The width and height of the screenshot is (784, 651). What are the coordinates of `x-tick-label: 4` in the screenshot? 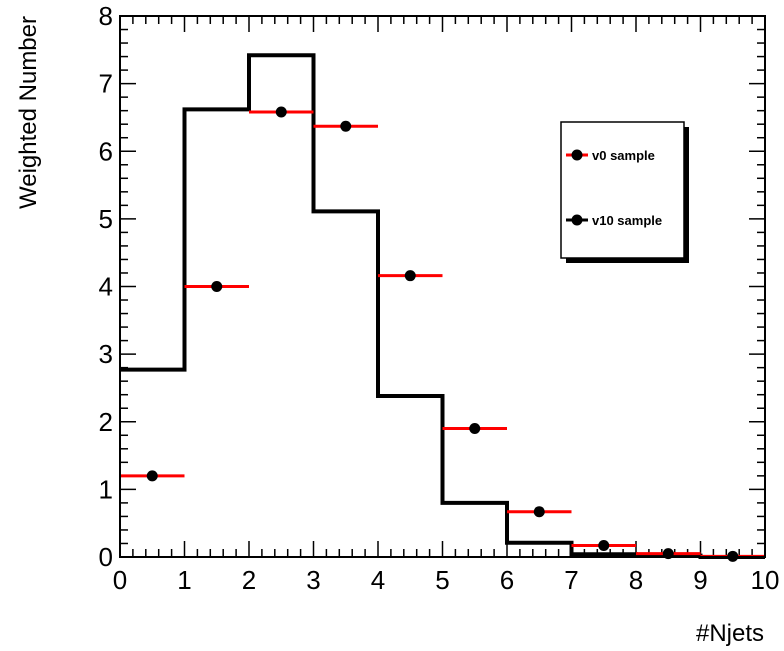 It's located at (378, 580).